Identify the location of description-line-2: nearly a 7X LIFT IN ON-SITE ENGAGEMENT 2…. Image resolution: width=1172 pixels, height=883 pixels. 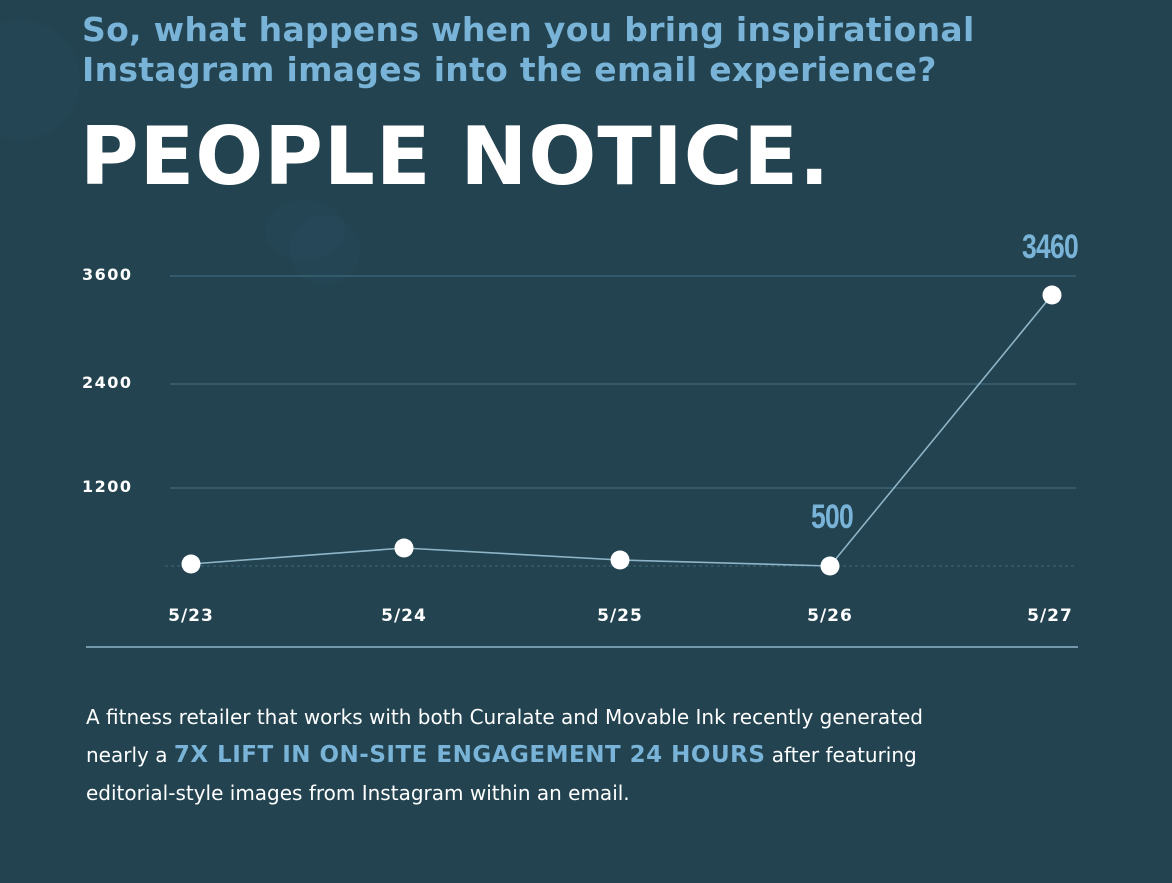
(586, 755).